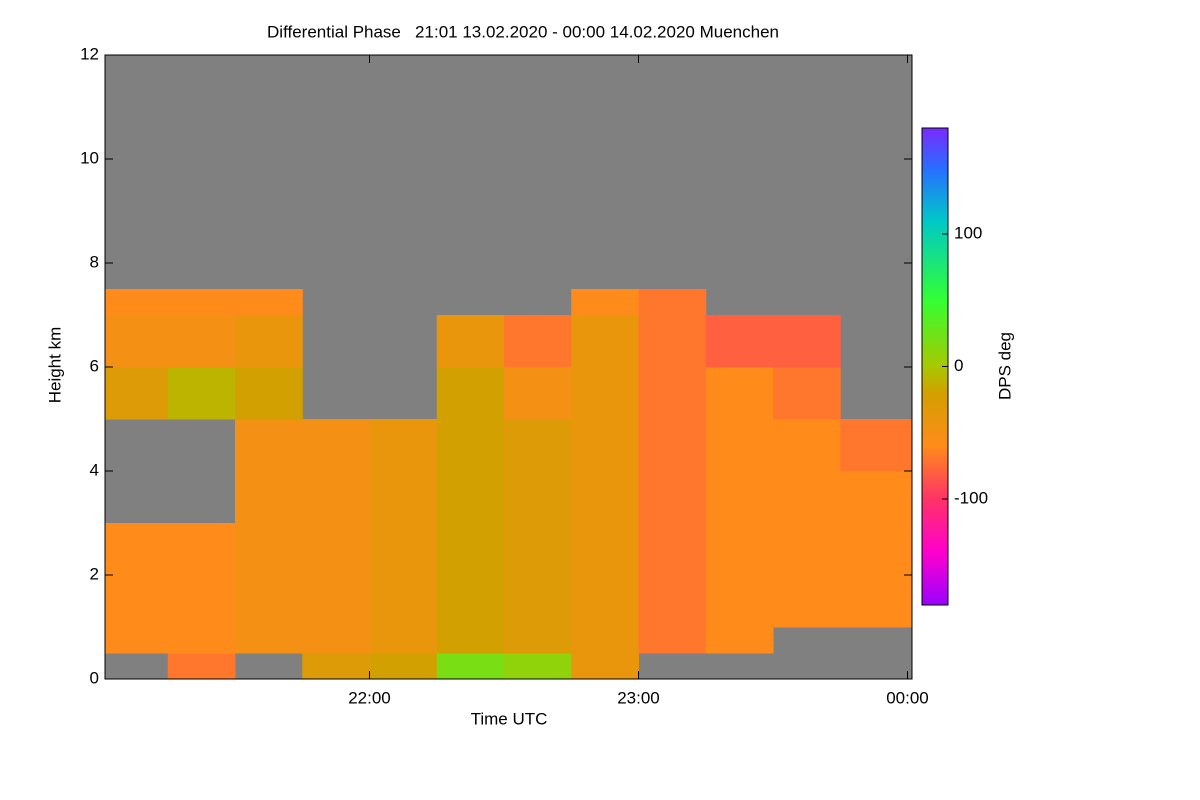 This screenshot has width=1200, height=800. What do you see at coordinates (94, 677) in the screenshot?
I see `y-tick-label: 0` at bounding box center [94, 677].